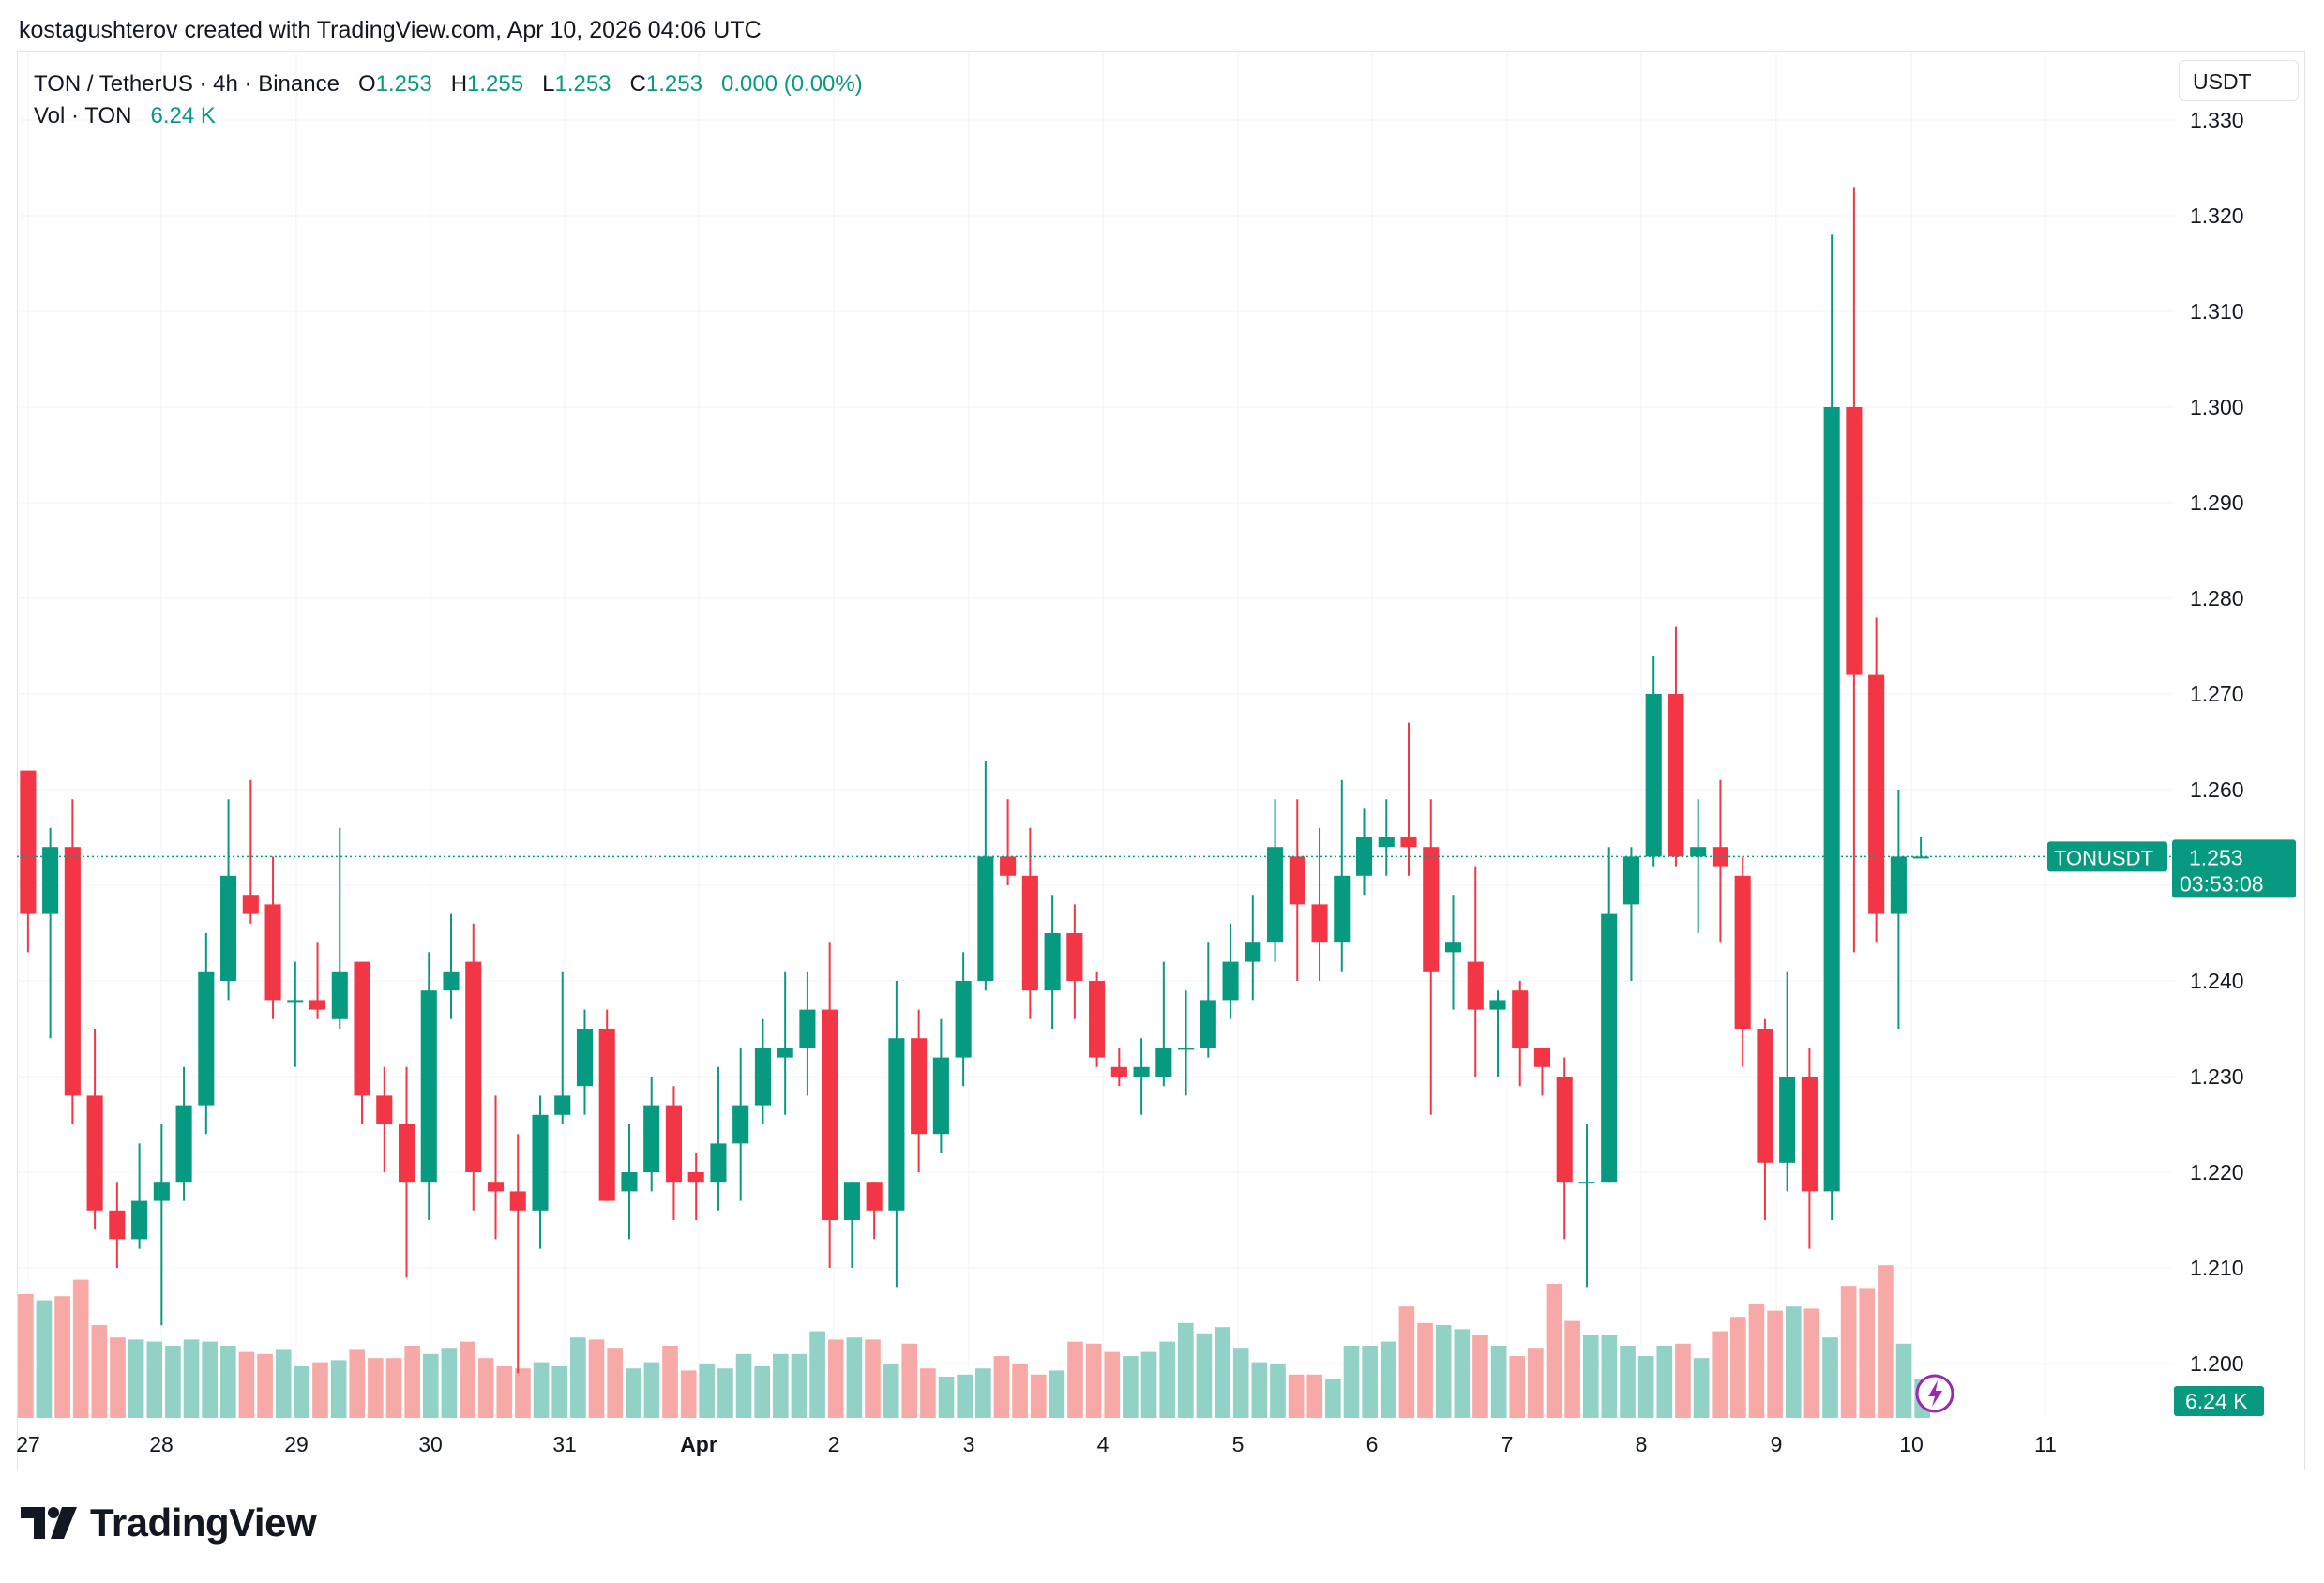  What do you see at coordinates (1036, 1444) in the screenshot?
I see `time-axis: 27 28 29 30 31 Apr 2 3 4 5 6 7 8 9 10 11` at bounding box center [1036, 1444].